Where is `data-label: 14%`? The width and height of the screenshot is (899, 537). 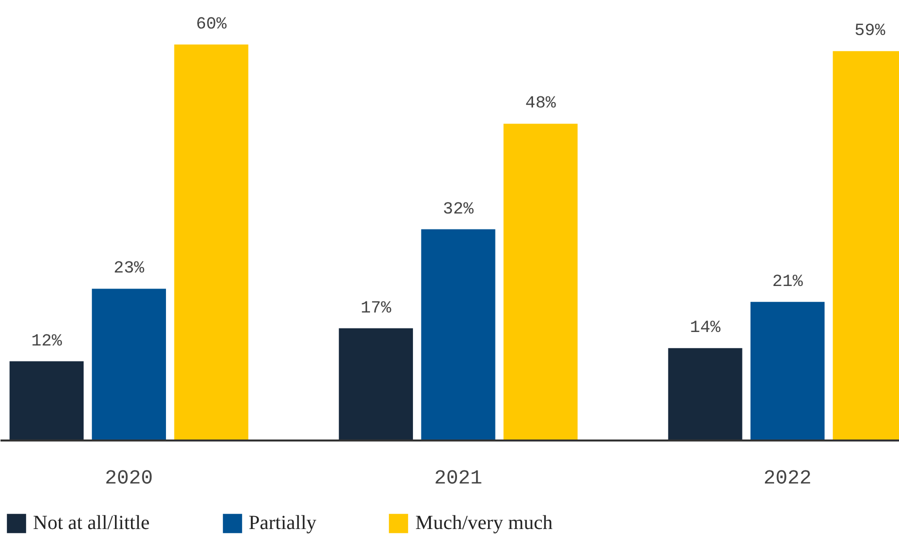
data-label: 14% is located at coordinates (706, 328).